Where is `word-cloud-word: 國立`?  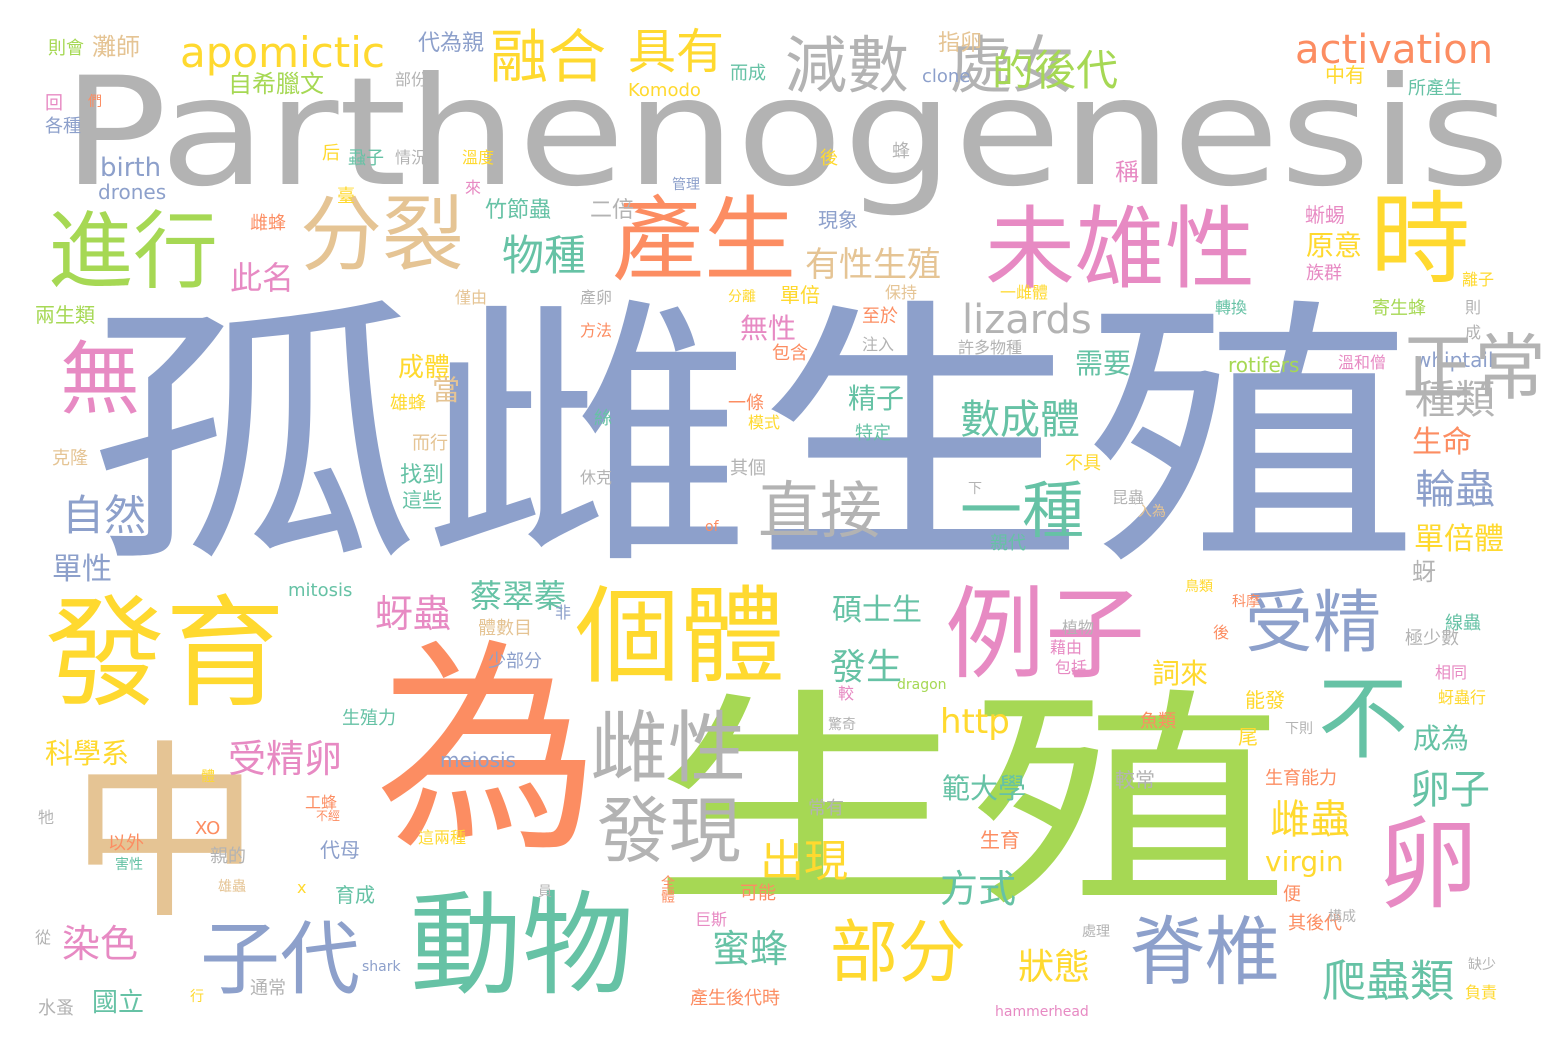 word-cloud-word: 國立 is located at coordinates (118, 1003).